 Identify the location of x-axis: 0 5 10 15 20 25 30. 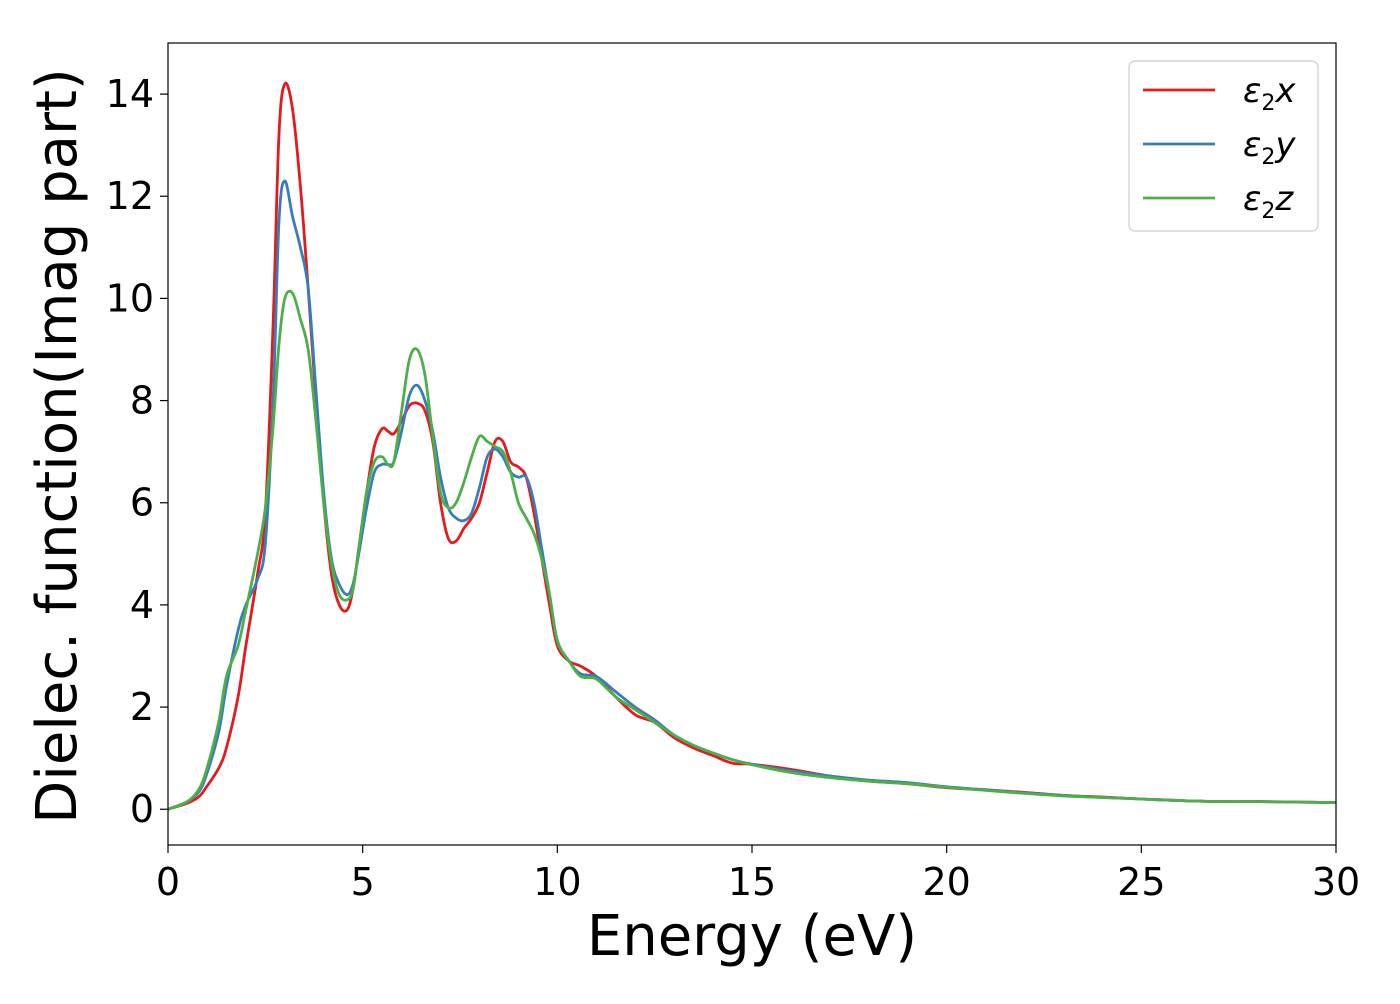
(758, 874).